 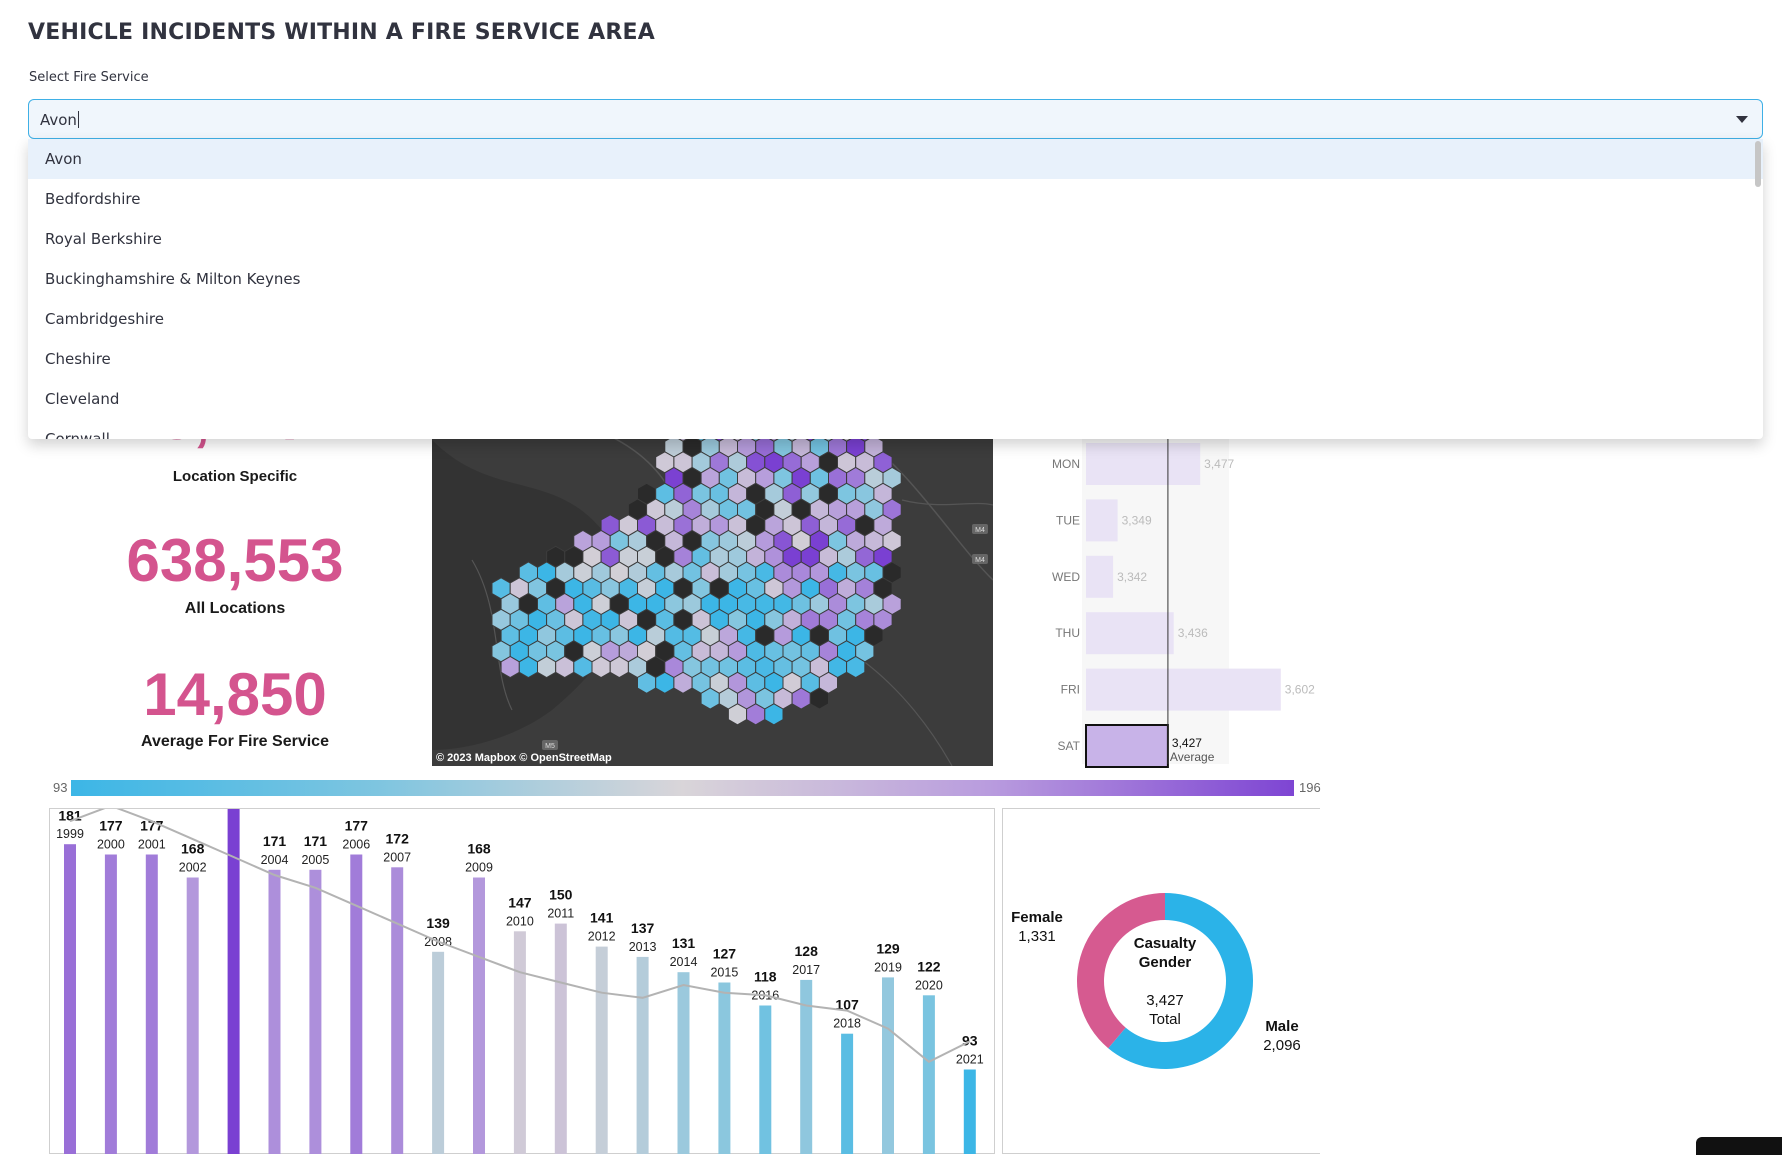 What do you see at coordinates (970, 1060) in the screenshot?
I see `year-label: 2021` at bounding box center [970, 1060].